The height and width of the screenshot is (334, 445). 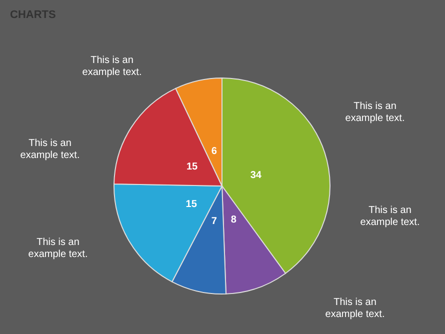 I want to click on data-label: 7, so click(x=214, y=221).